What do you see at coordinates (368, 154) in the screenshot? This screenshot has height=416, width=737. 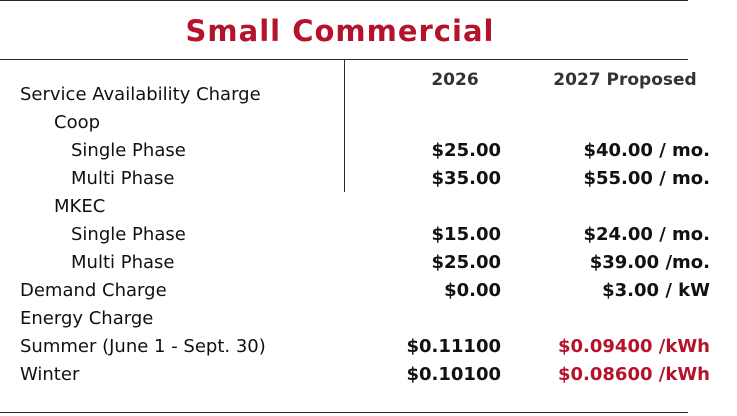 I see `table-row-coop-single-phase: Single Phase $25.00 $40.00 / mo.` at bounding box center [368, 154].